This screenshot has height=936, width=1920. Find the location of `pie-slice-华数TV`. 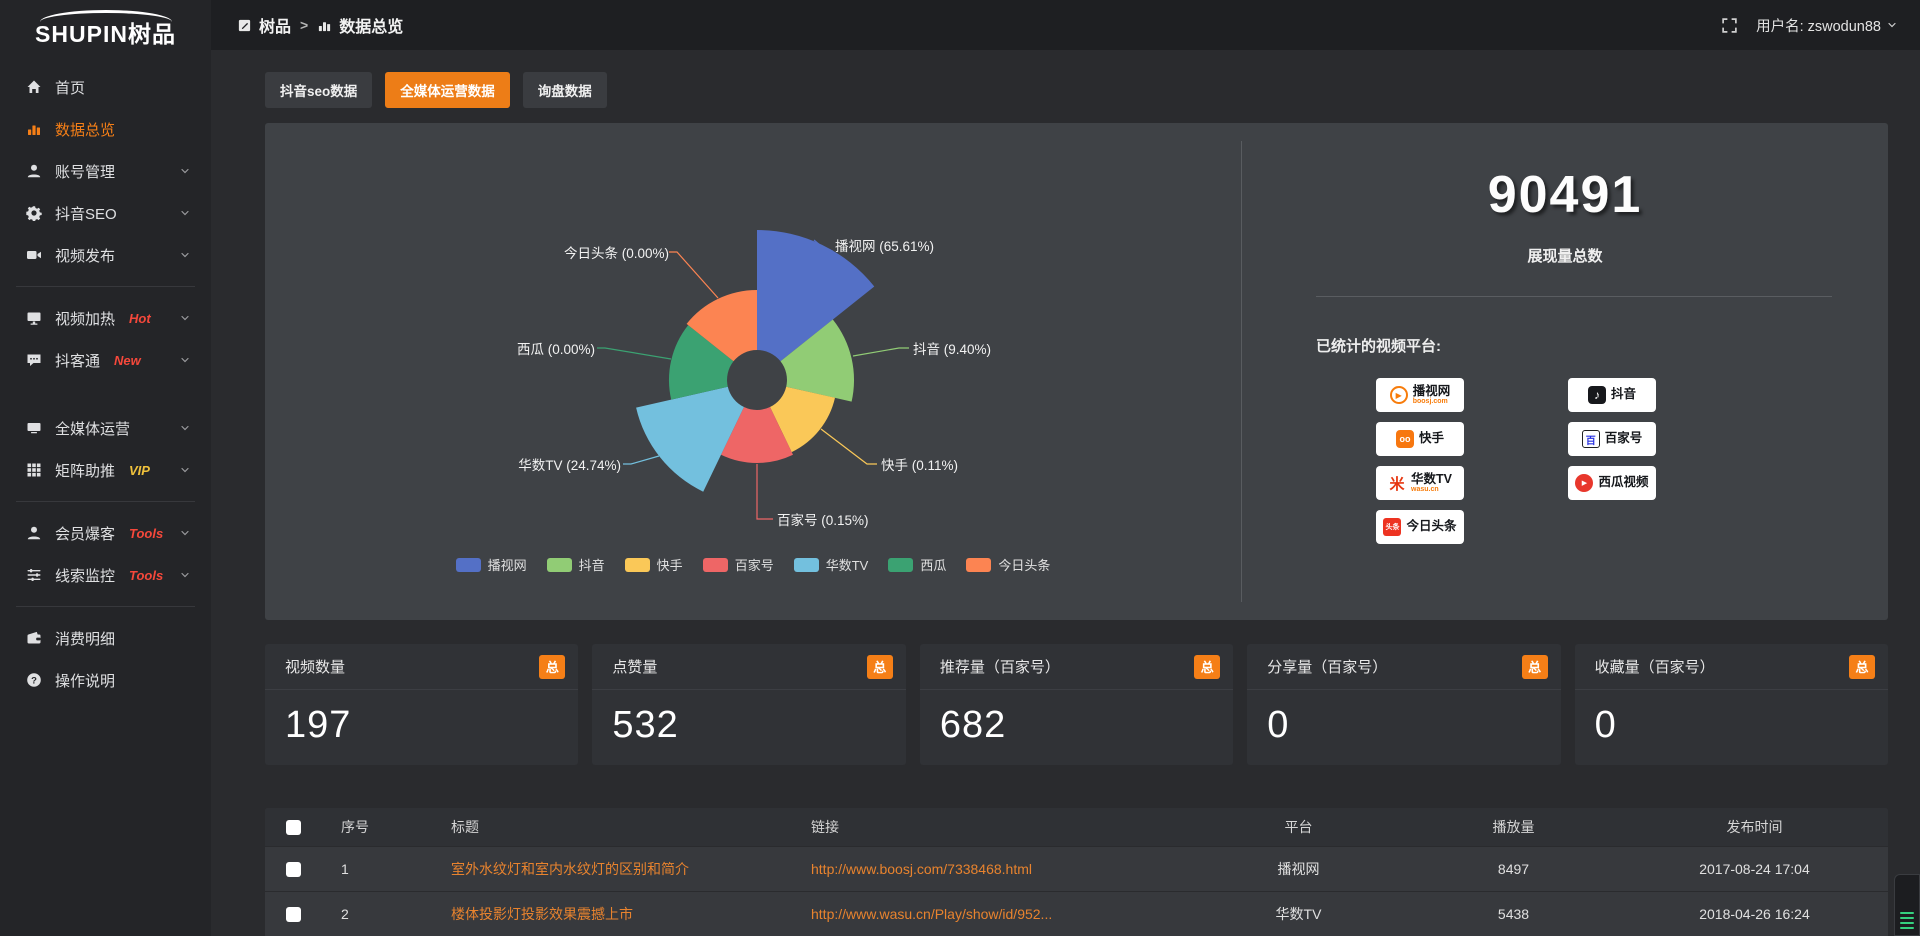

pie-slice-华数TV is located at coordinates (690, 439).